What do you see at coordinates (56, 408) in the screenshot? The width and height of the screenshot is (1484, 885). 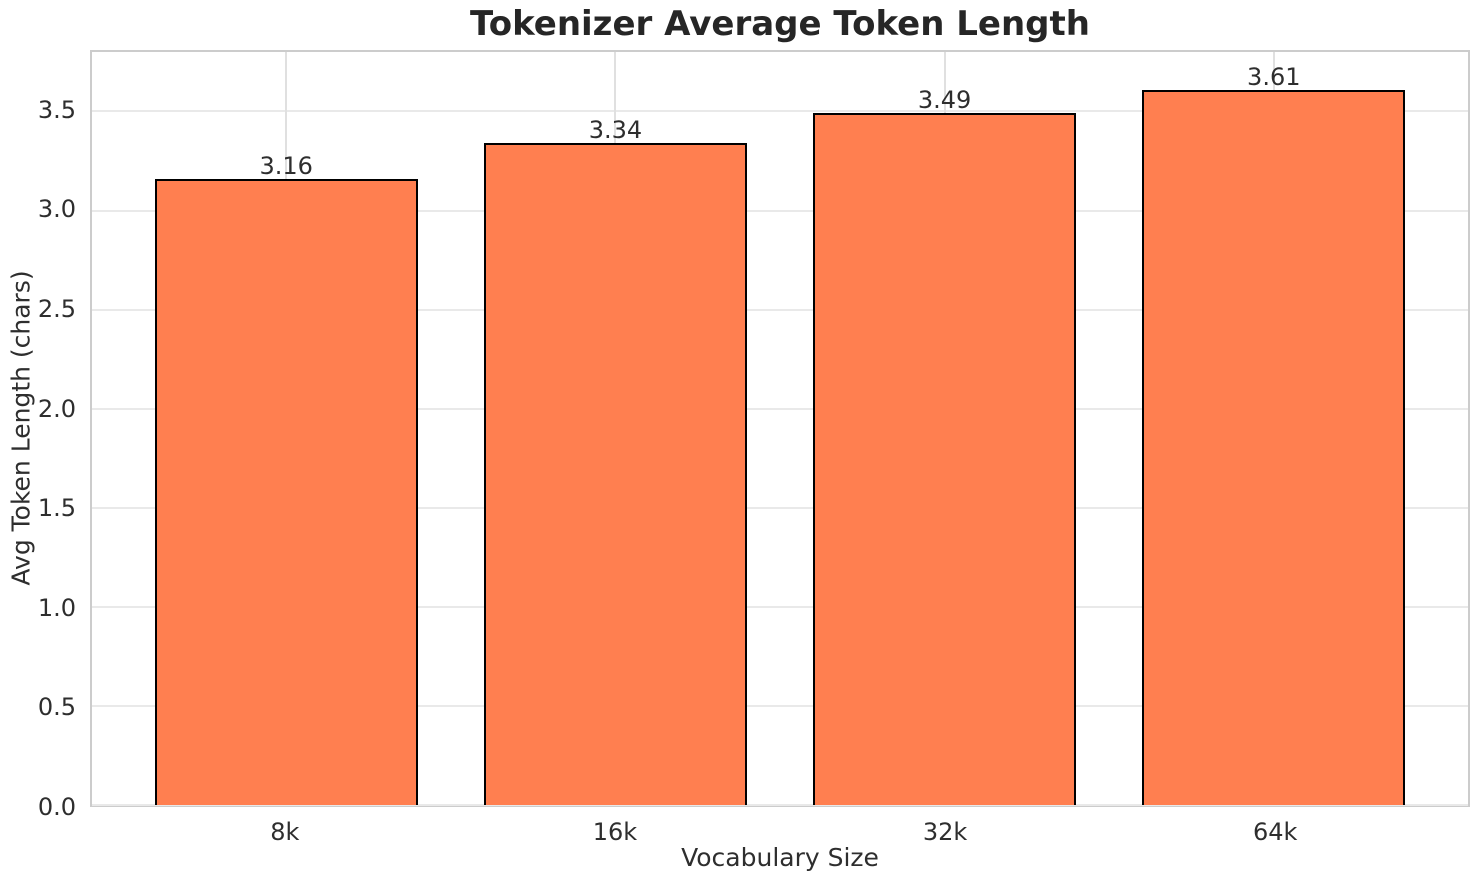 I see `y-tick-label: 2.0` at bounding box center [56, 408].